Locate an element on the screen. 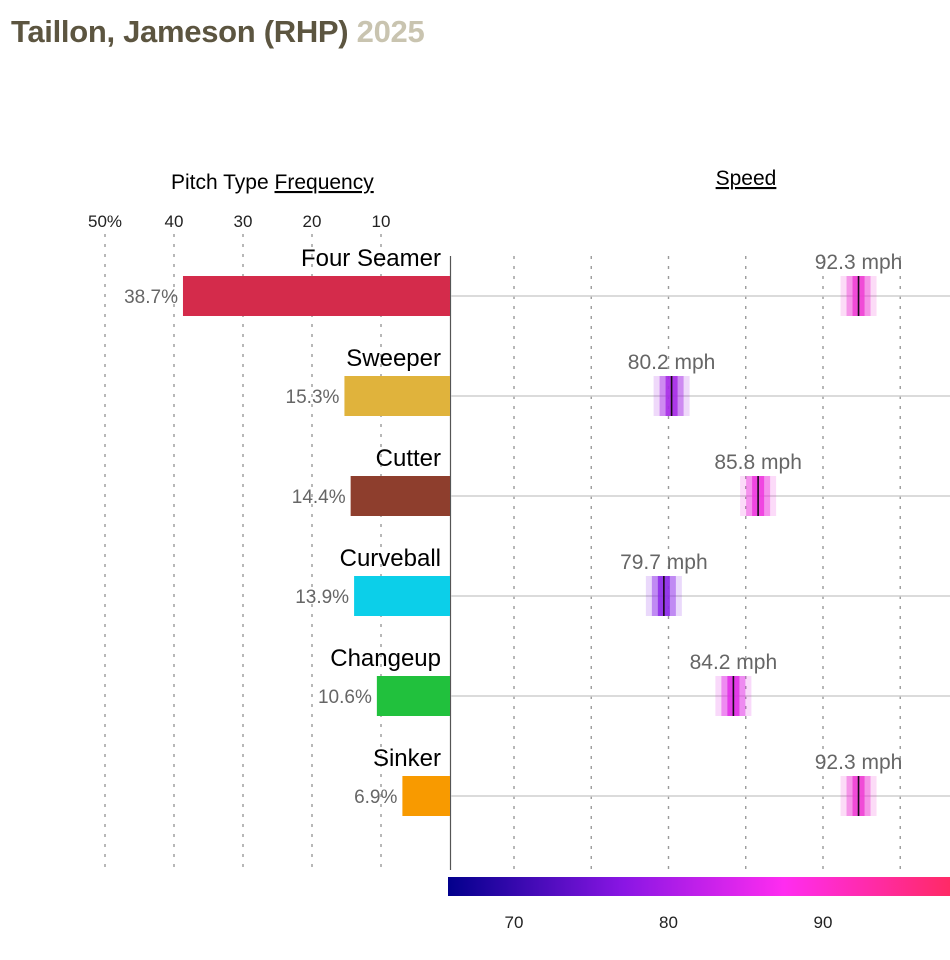 This screenshot has height=960, width=950. speed-tick-label: 80 is located at coordinates (668, 922).